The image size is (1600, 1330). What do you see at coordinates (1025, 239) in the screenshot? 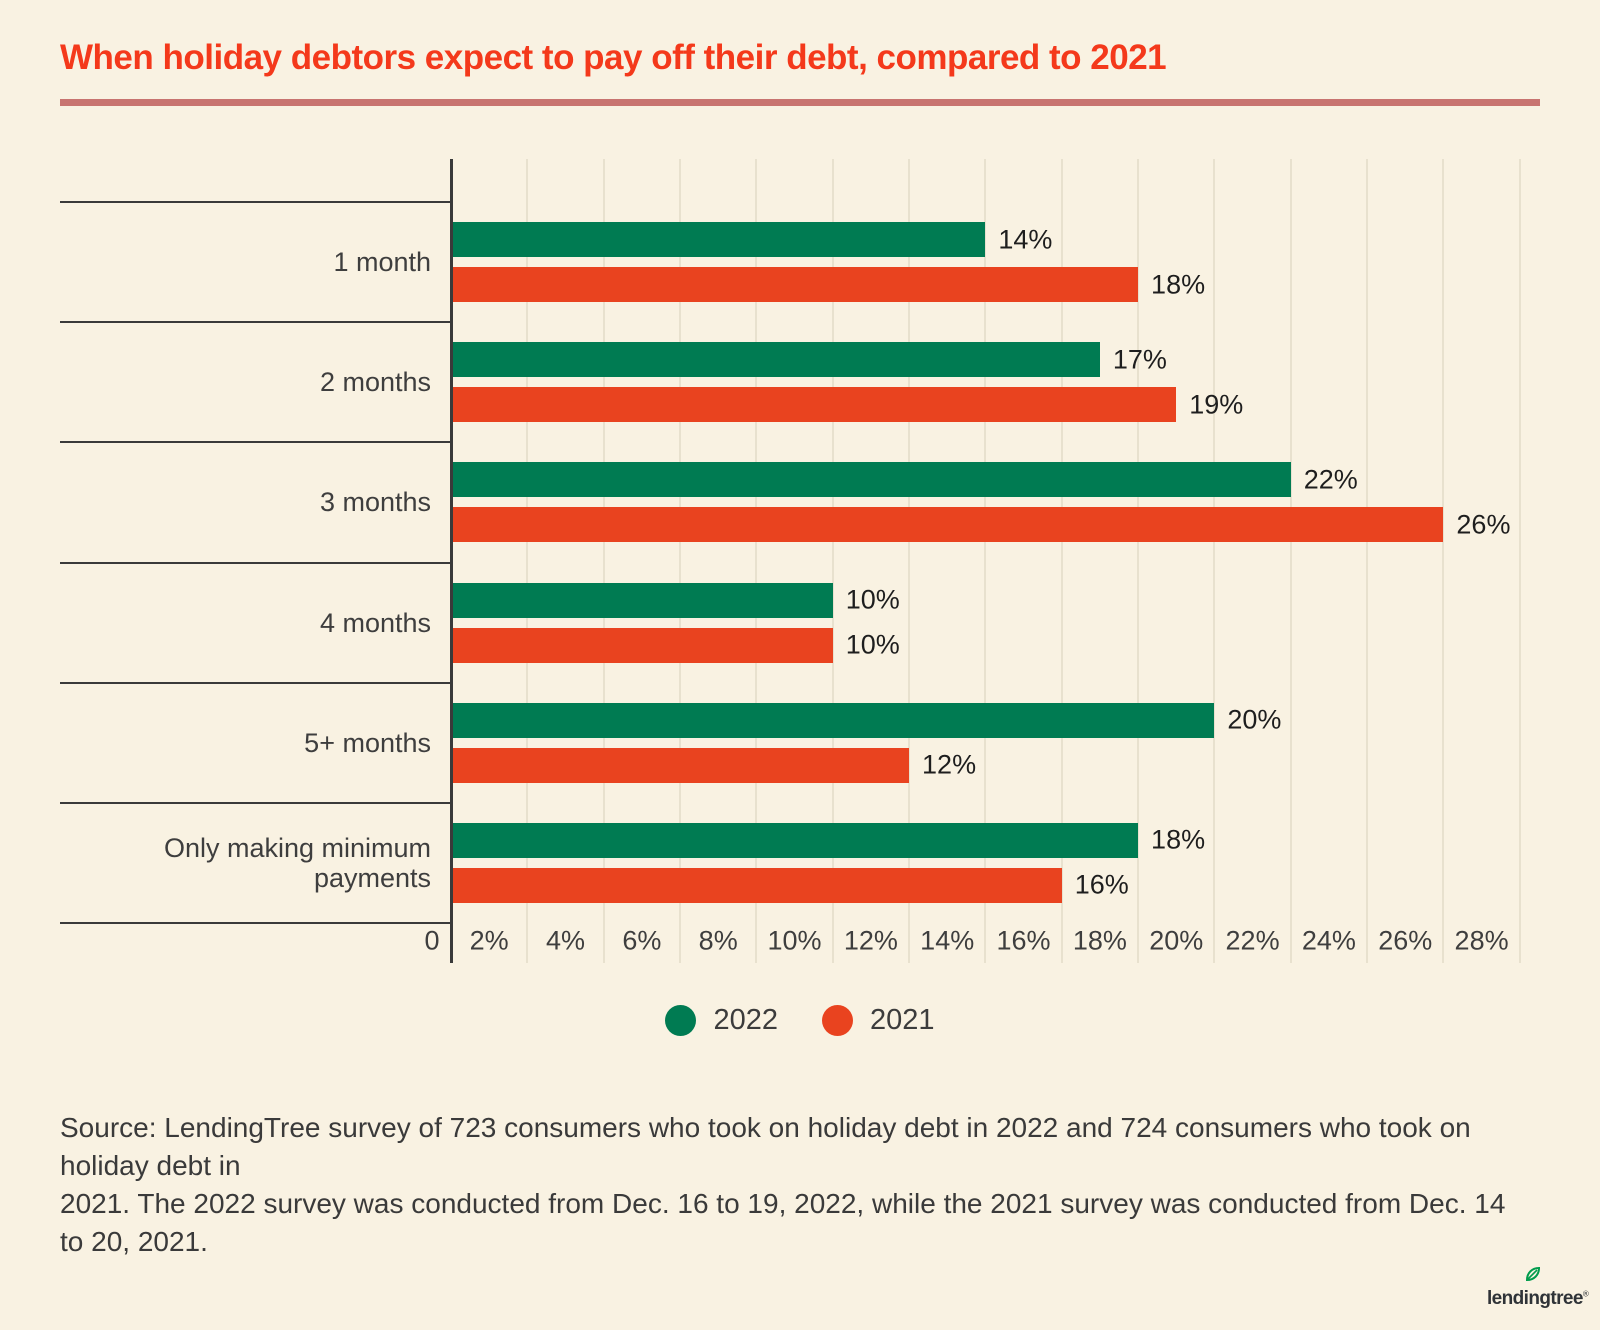
I see `bar-value-label: 14%` at bounding box center [1025, 239].